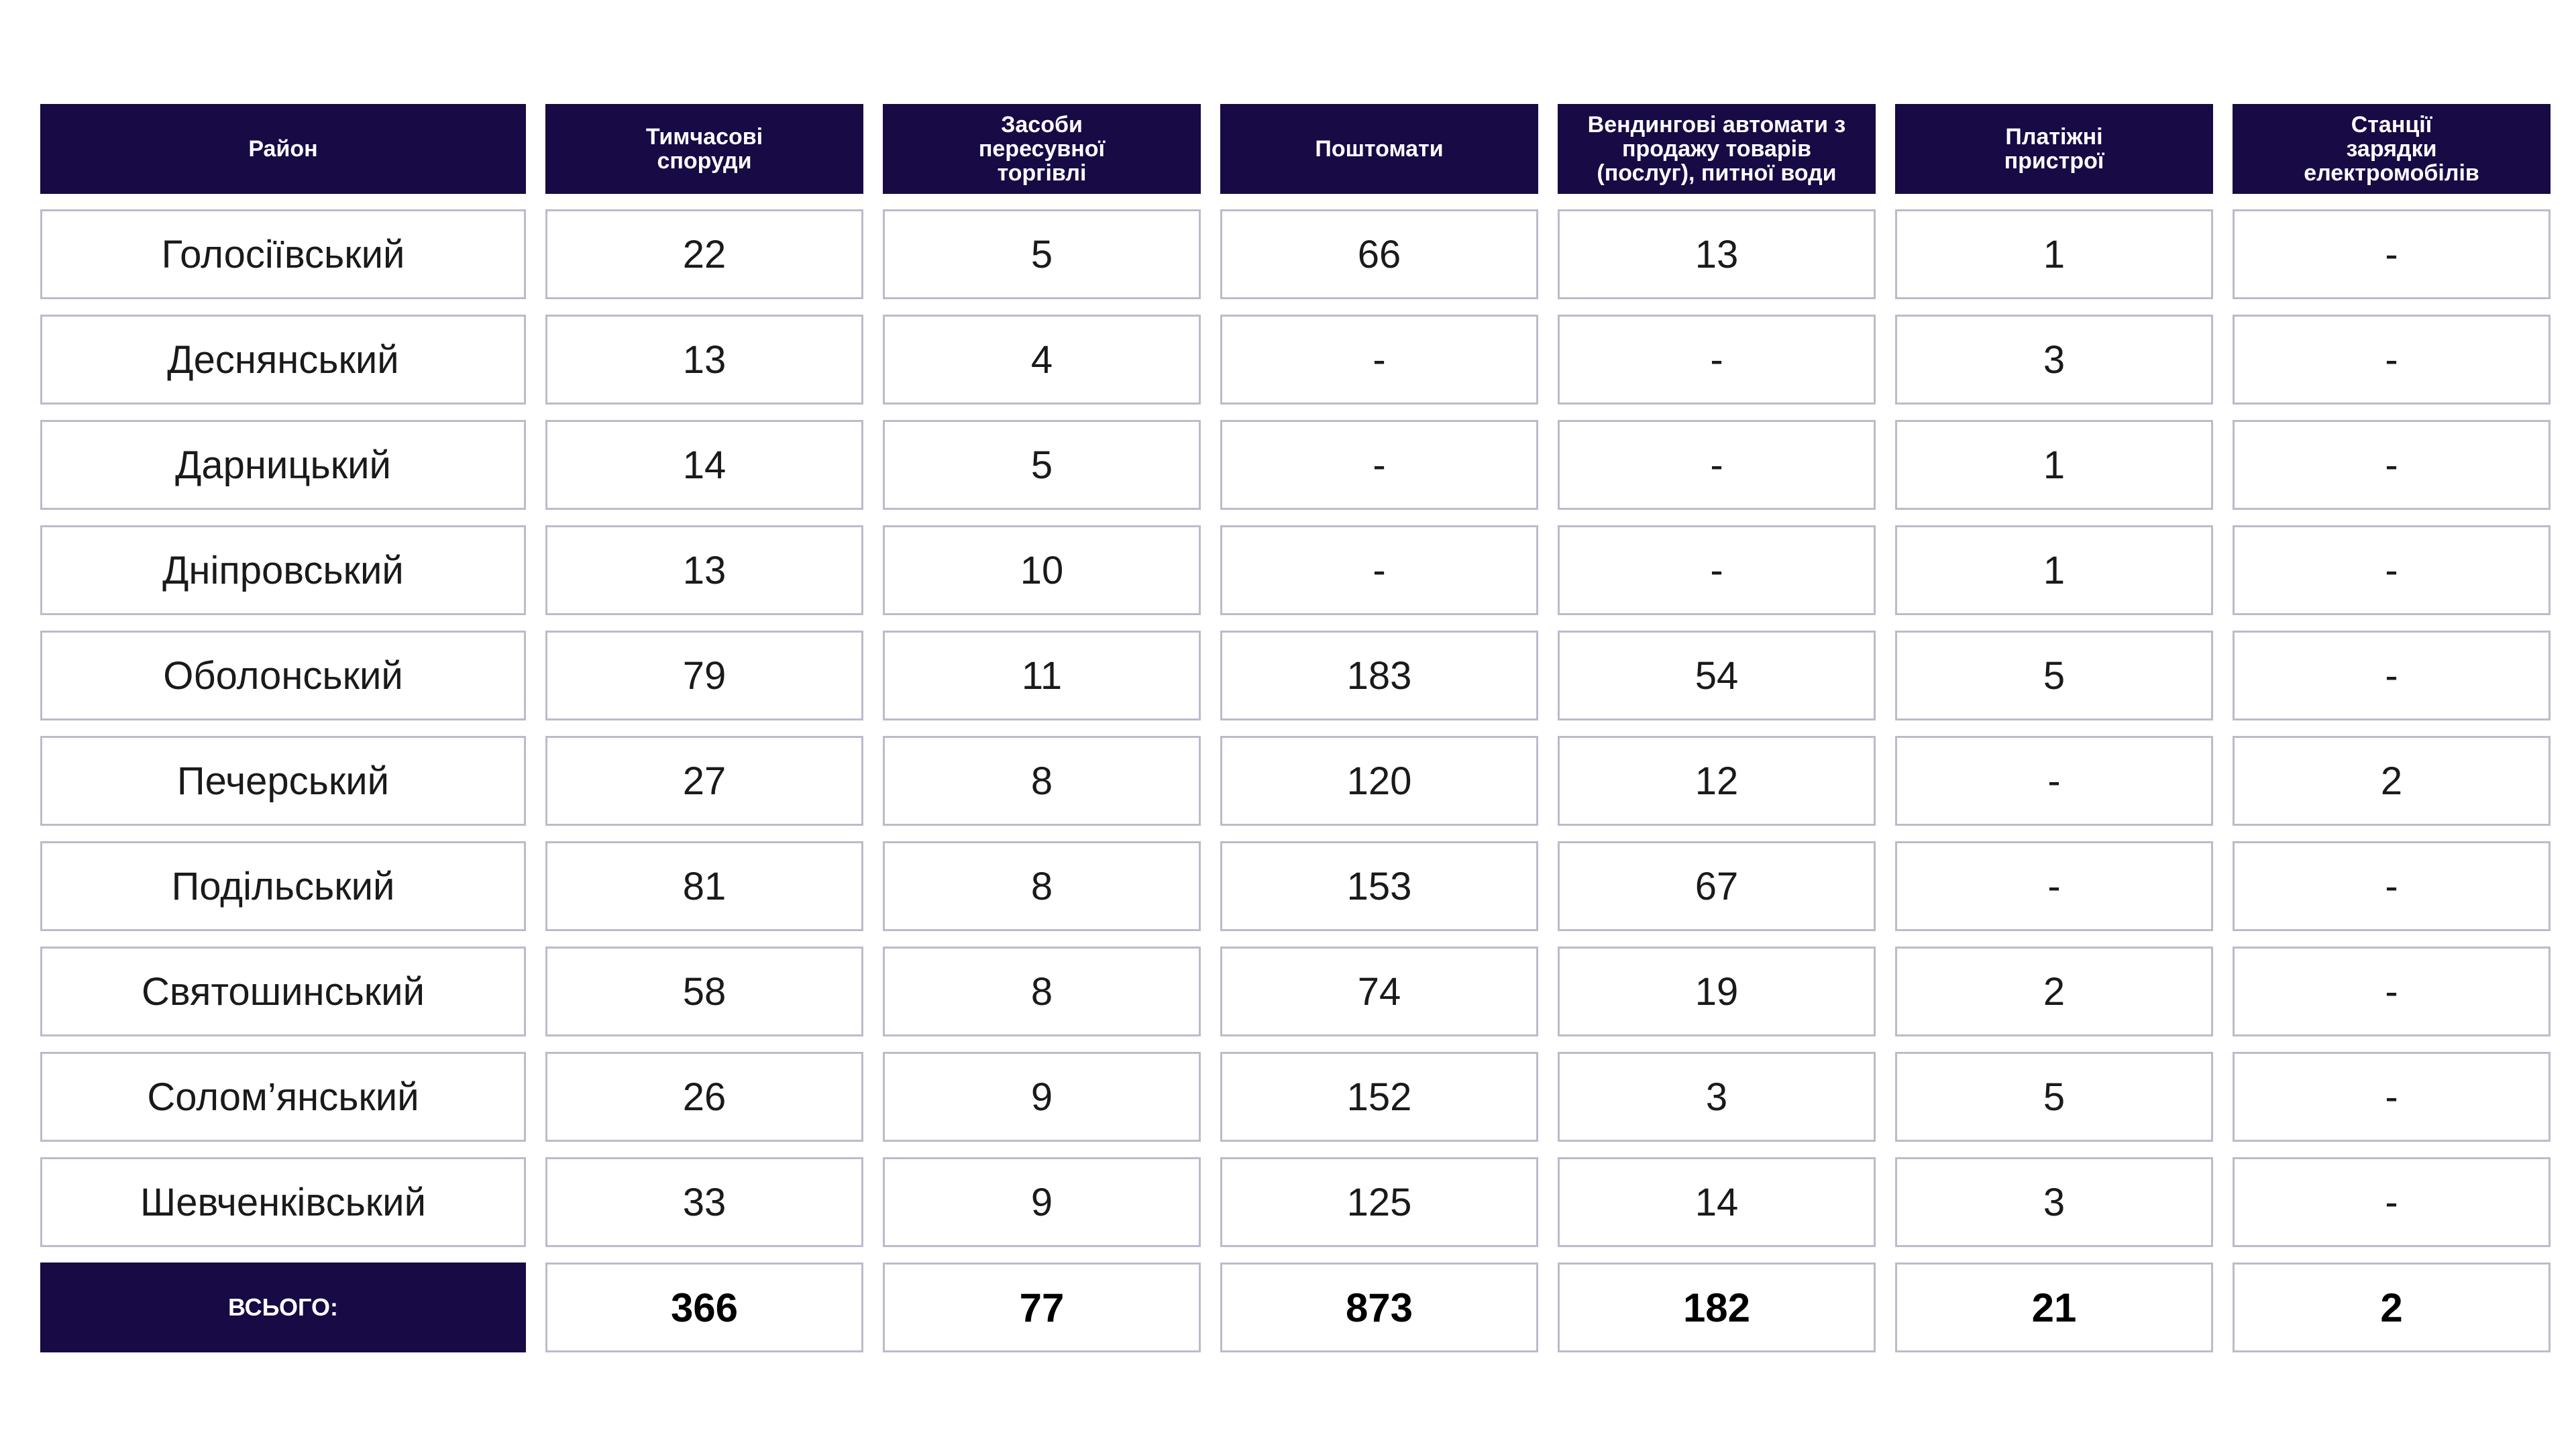 This screenshot has height=1449, width=2576. Describe the element at coordinates (704, 1097) in the screenshot. I see `cell-value: 26` at that location.